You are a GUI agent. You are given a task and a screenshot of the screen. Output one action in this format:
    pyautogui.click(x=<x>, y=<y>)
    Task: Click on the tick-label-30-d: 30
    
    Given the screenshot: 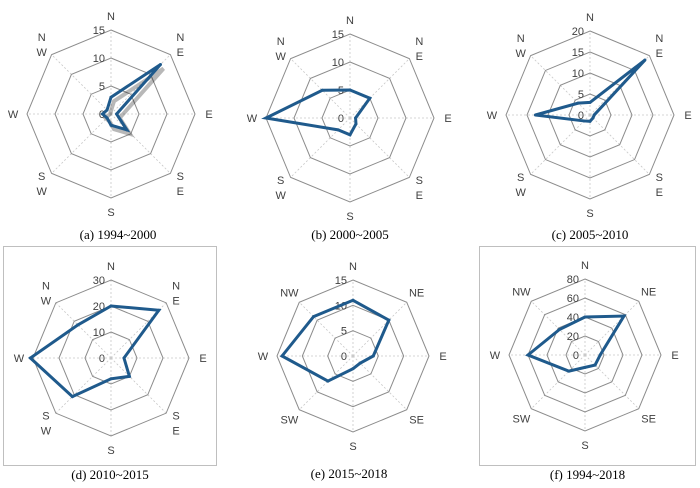 What is the action you would take?
    pyautogui.click(x=99, y=281)
    